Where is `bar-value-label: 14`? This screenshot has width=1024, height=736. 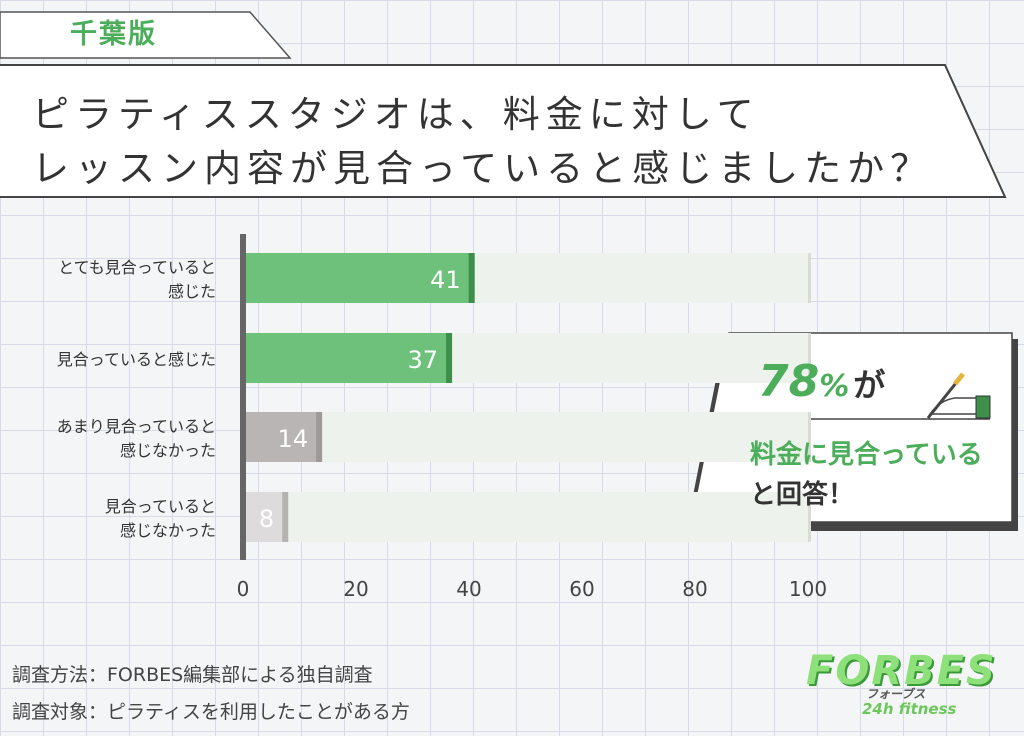
bar-value-label: 14 is located at coordinates (293, 439).